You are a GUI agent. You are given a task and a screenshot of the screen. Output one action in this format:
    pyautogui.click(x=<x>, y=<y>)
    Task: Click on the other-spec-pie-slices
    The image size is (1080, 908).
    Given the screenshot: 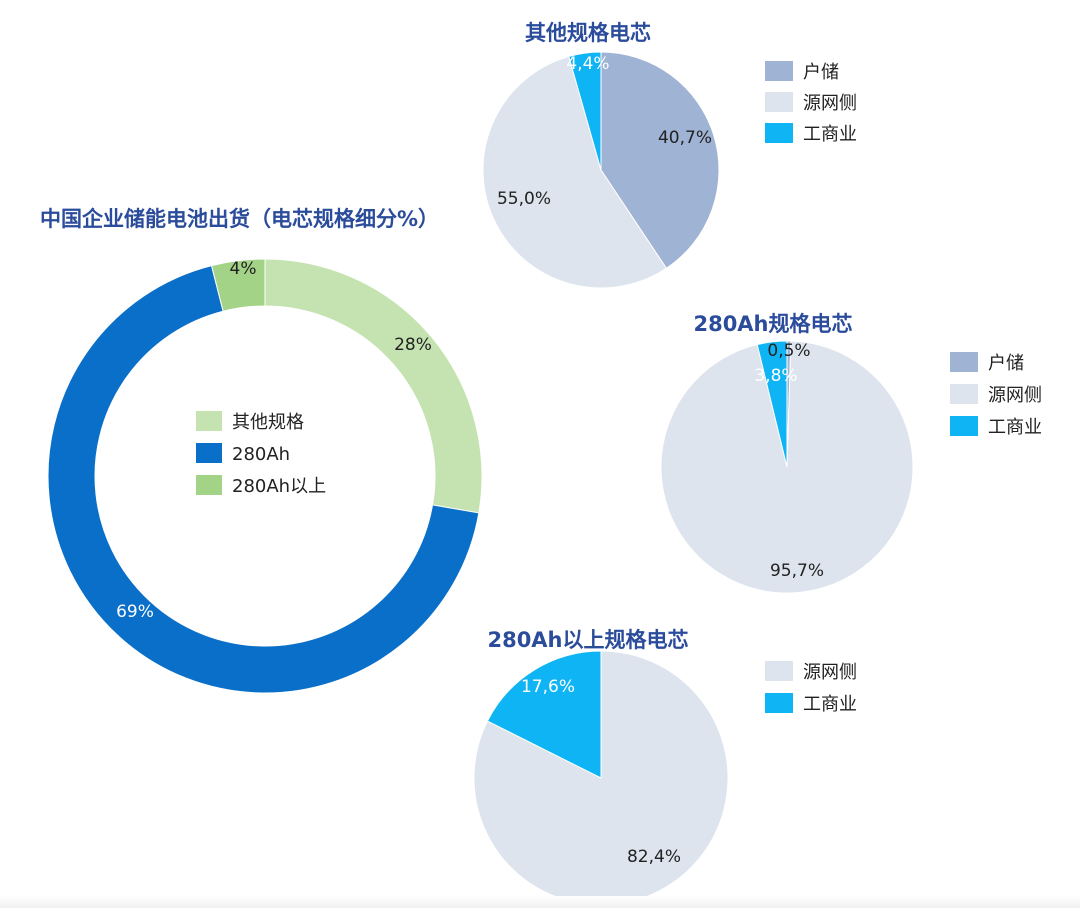 What is the action you would take?
    pyautogui.click(x=601, y=170)
    